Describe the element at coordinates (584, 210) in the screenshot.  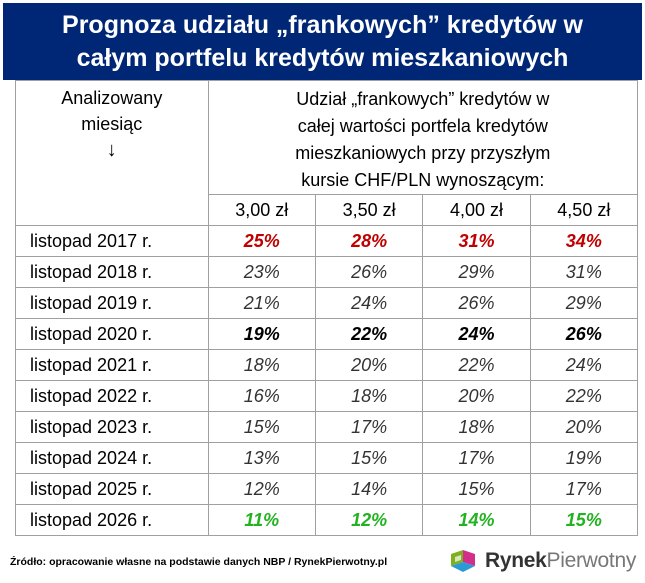
I see `rate-header-4: 4,50 zł` at that location.